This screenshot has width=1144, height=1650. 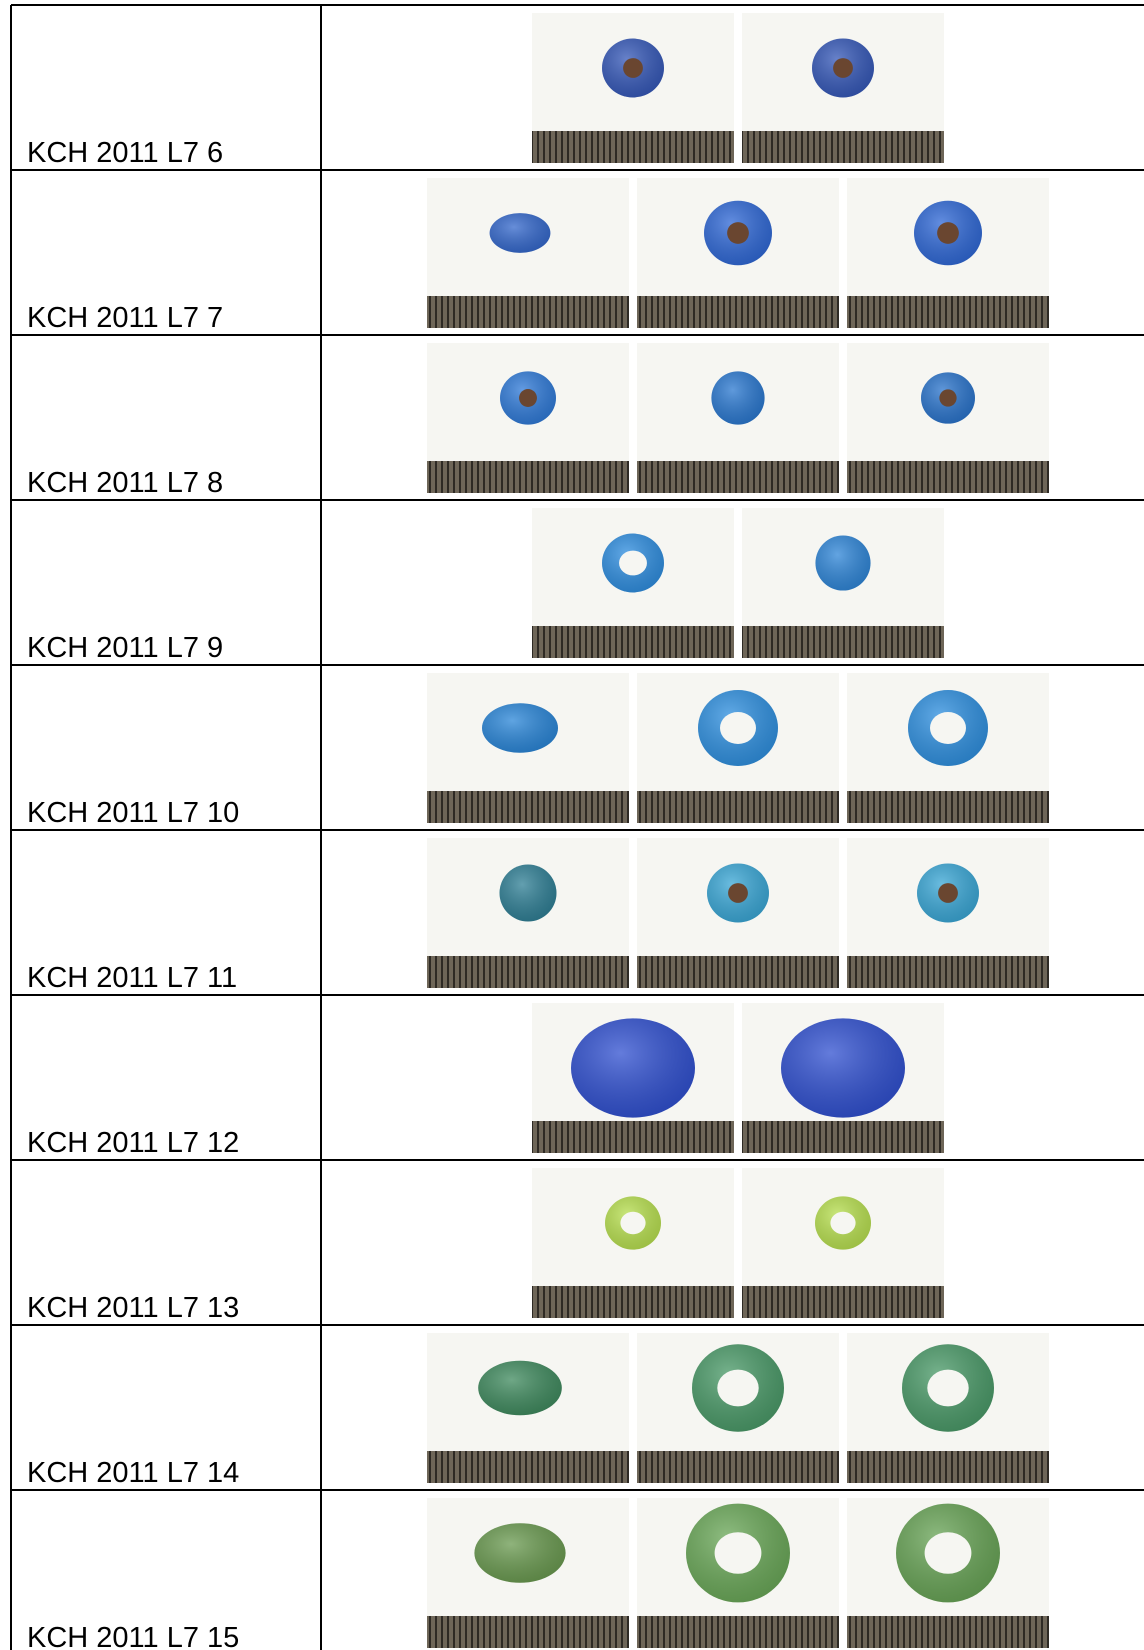 What do you see at coordinates (125, 483) in the screenshot?
I see `bead-label: KCH 2011 L7 8` at bounding box center [125, 483].